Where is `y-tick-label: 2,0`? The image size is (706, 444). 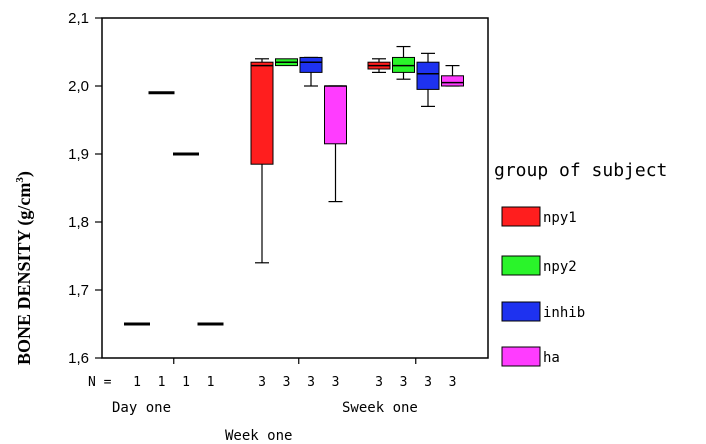 y-tick-label: 2,0 is located at coordinates (78, 86).